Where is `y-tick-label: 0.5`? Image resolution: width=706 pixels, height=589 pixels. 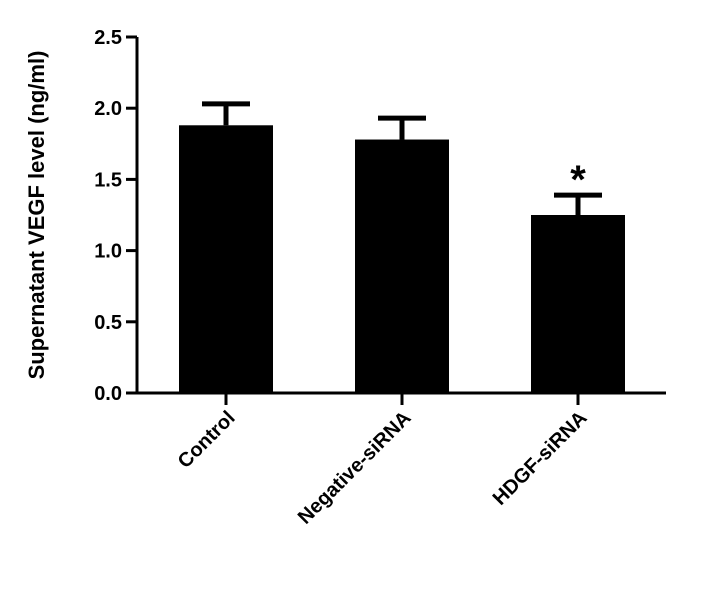 y-tick-label: 0.5 is located at coordinates (108, 323).